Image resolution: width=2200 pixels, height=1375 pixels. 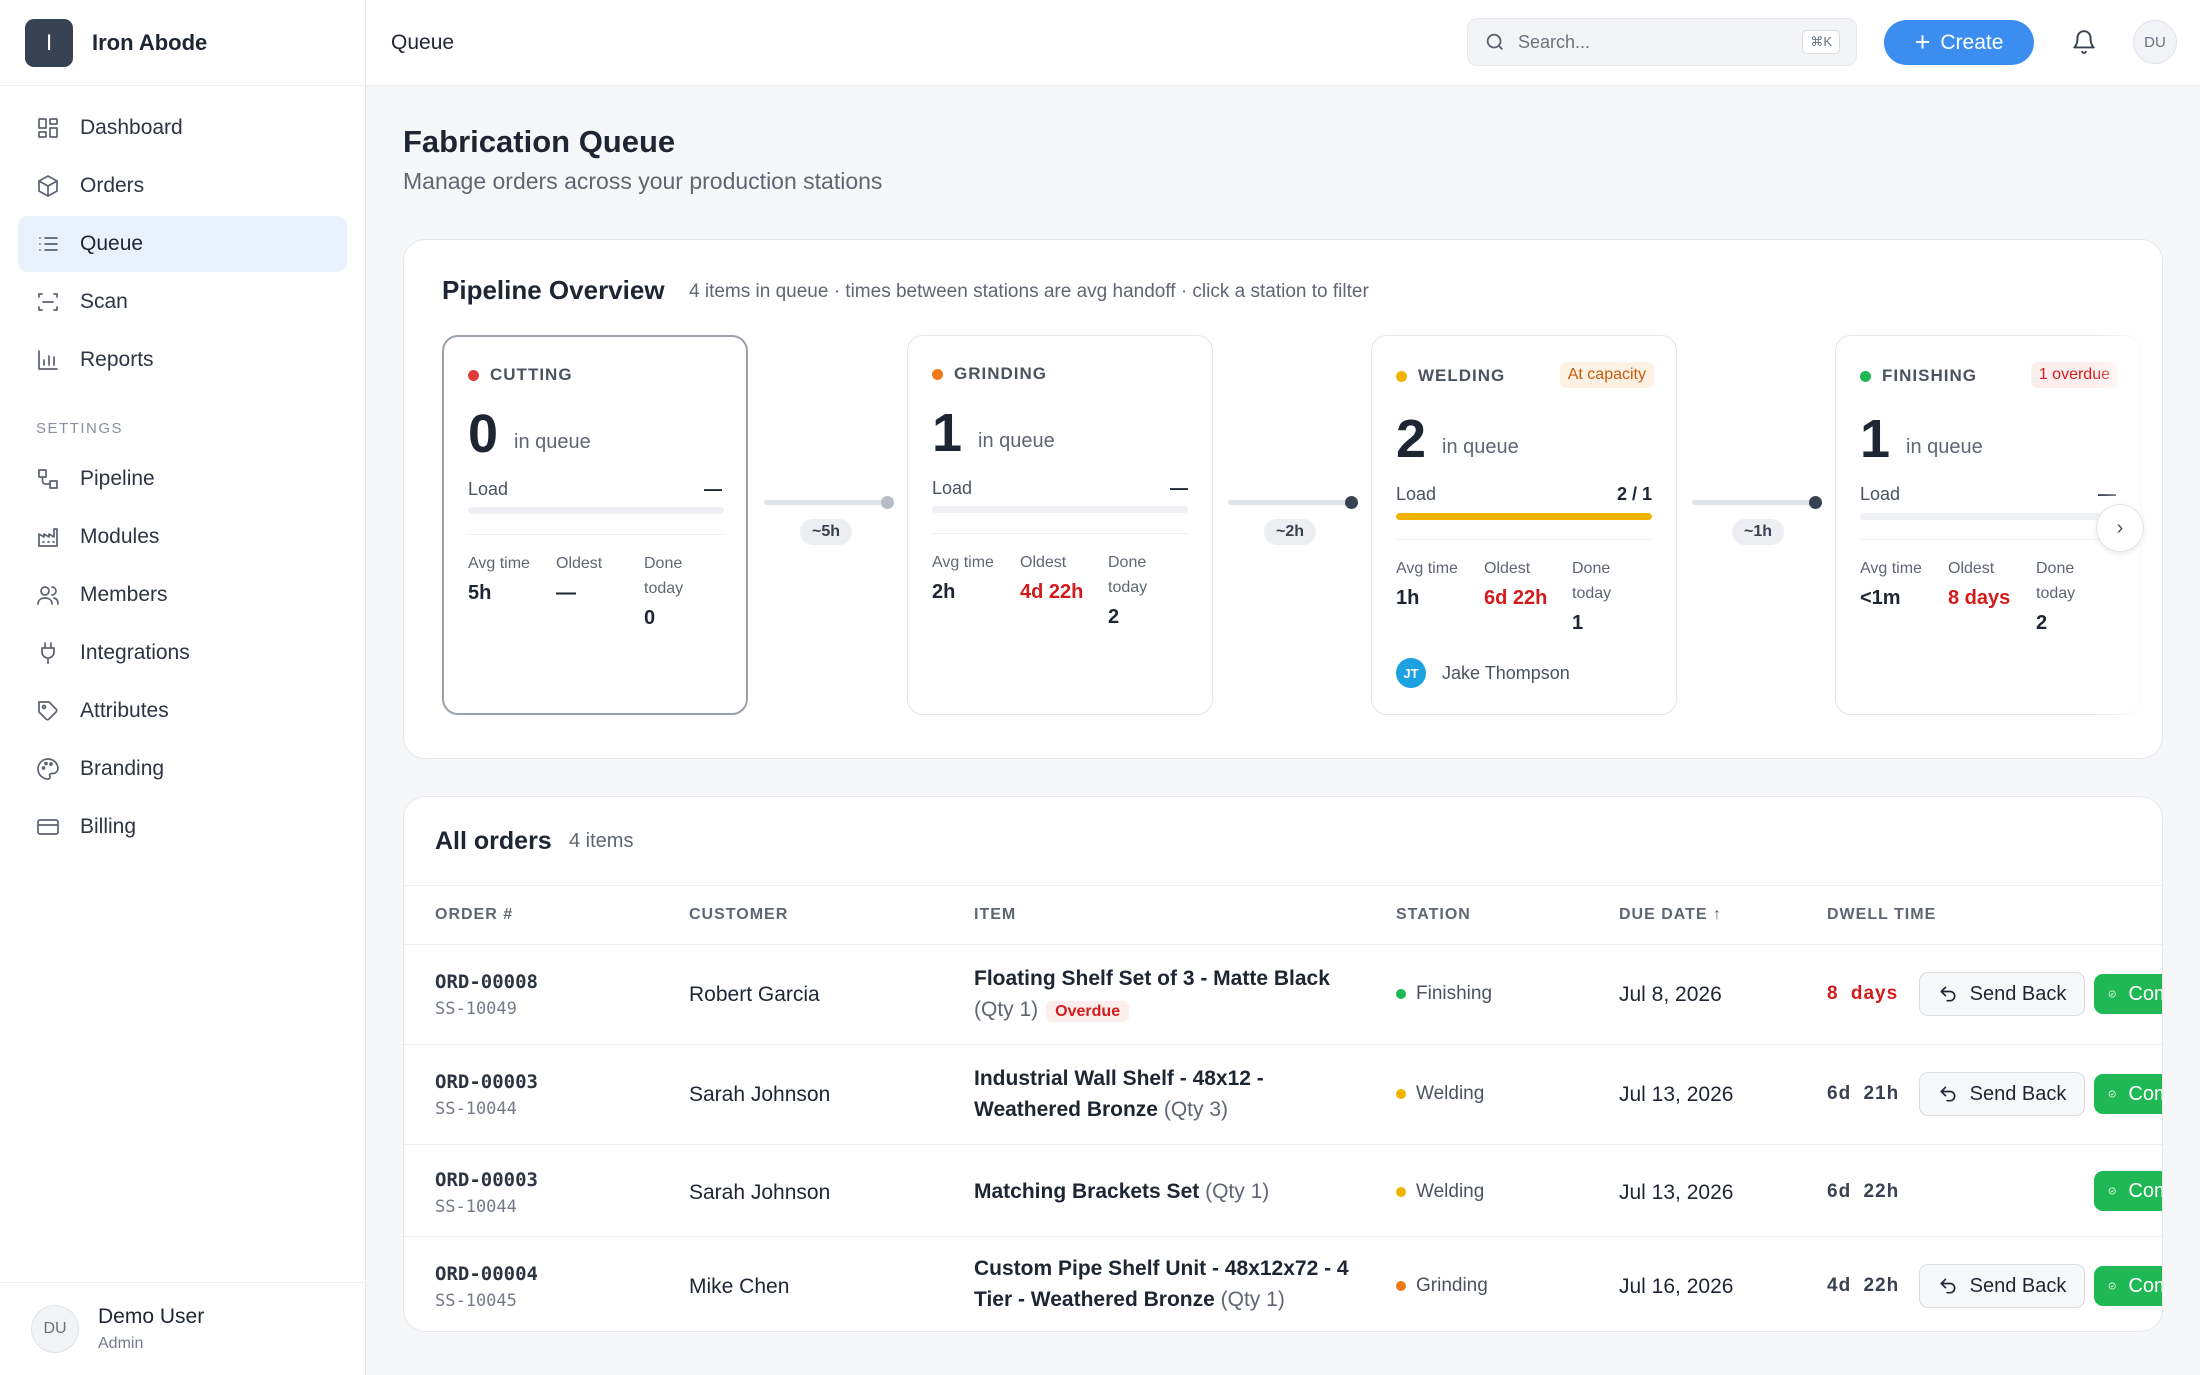 What do you see at coordinates (182, 827) in the screenshot?
I see `sidebar-item-billing: Billing` at bounding box center [182, 827].